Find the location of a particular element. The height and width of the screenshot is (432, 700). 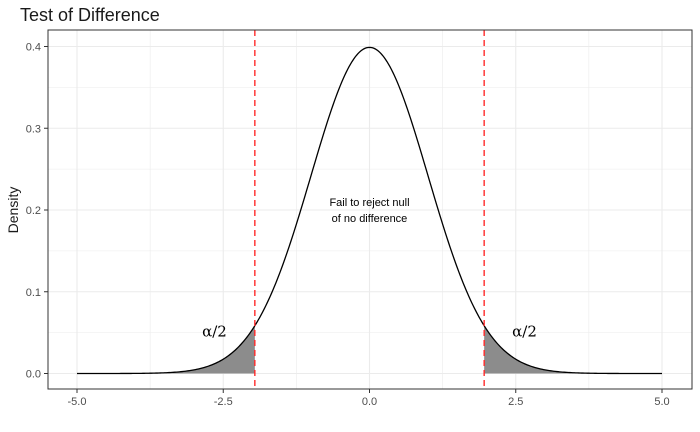

left-tail-area is located at coordinates (166, 349).